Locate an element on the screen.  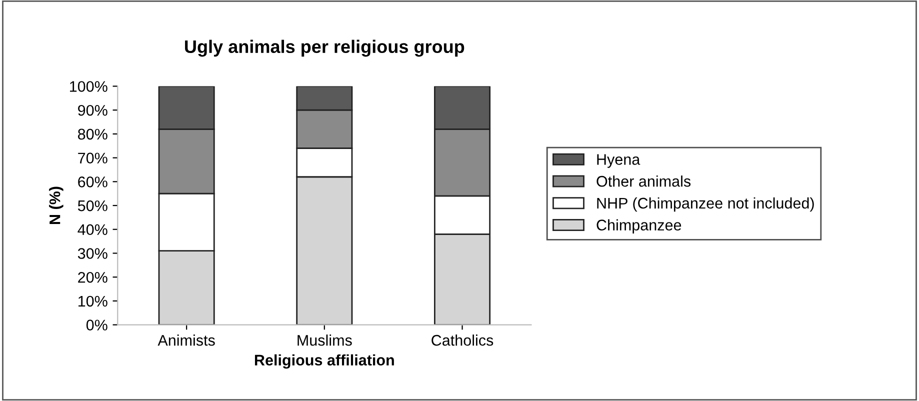
y-tick-label: 10% is located at coordinates (93, 301).